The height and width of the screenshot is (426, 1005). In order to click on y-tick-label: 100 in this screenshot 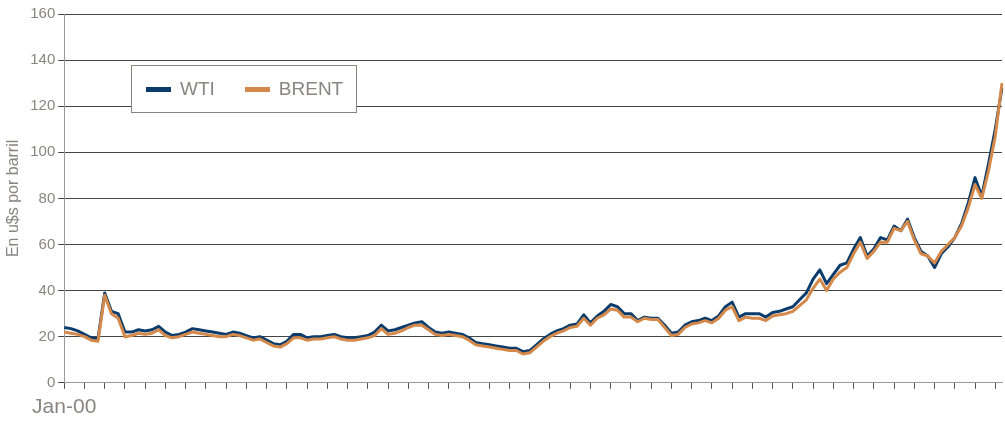, I will do `click(43, 151)`.